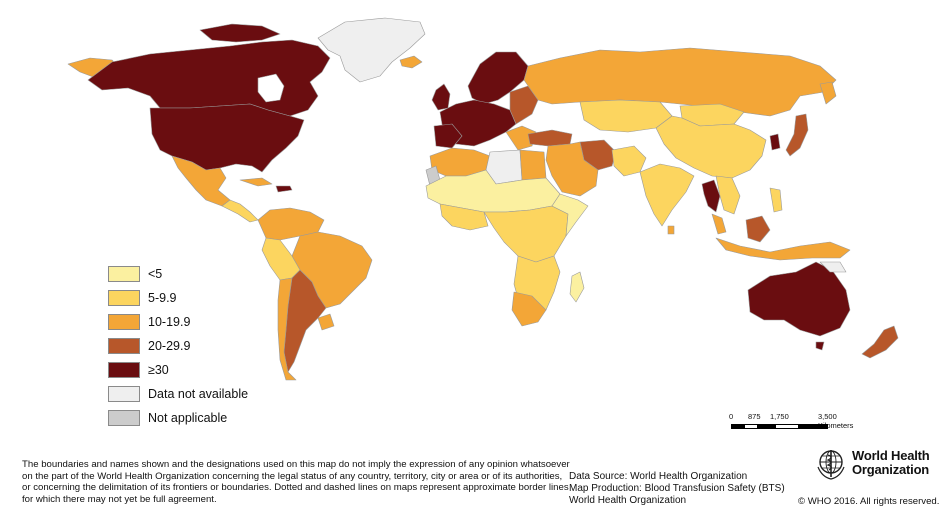  I want to click on region-canada, so click(209, 78).